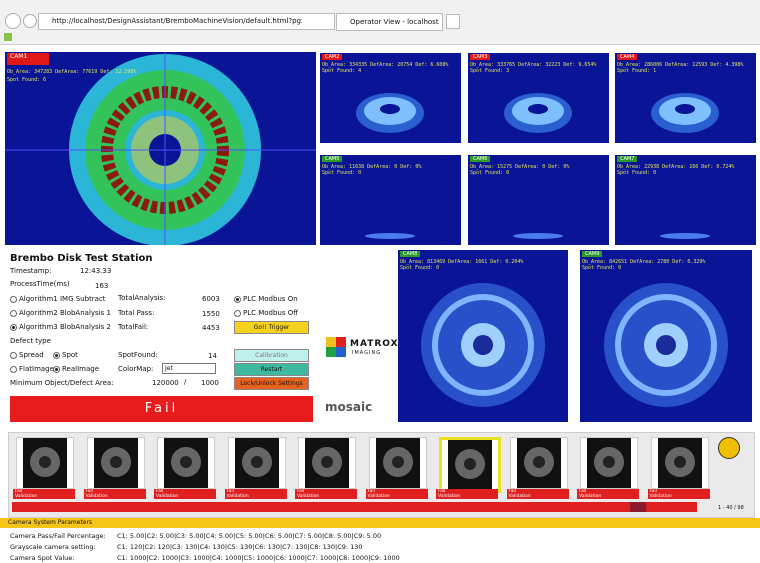  Describe the element at coordinates (65, 313) in the screenshot. I see `algorithm: Algorithm2 BlobAnalysis 1` at that location.